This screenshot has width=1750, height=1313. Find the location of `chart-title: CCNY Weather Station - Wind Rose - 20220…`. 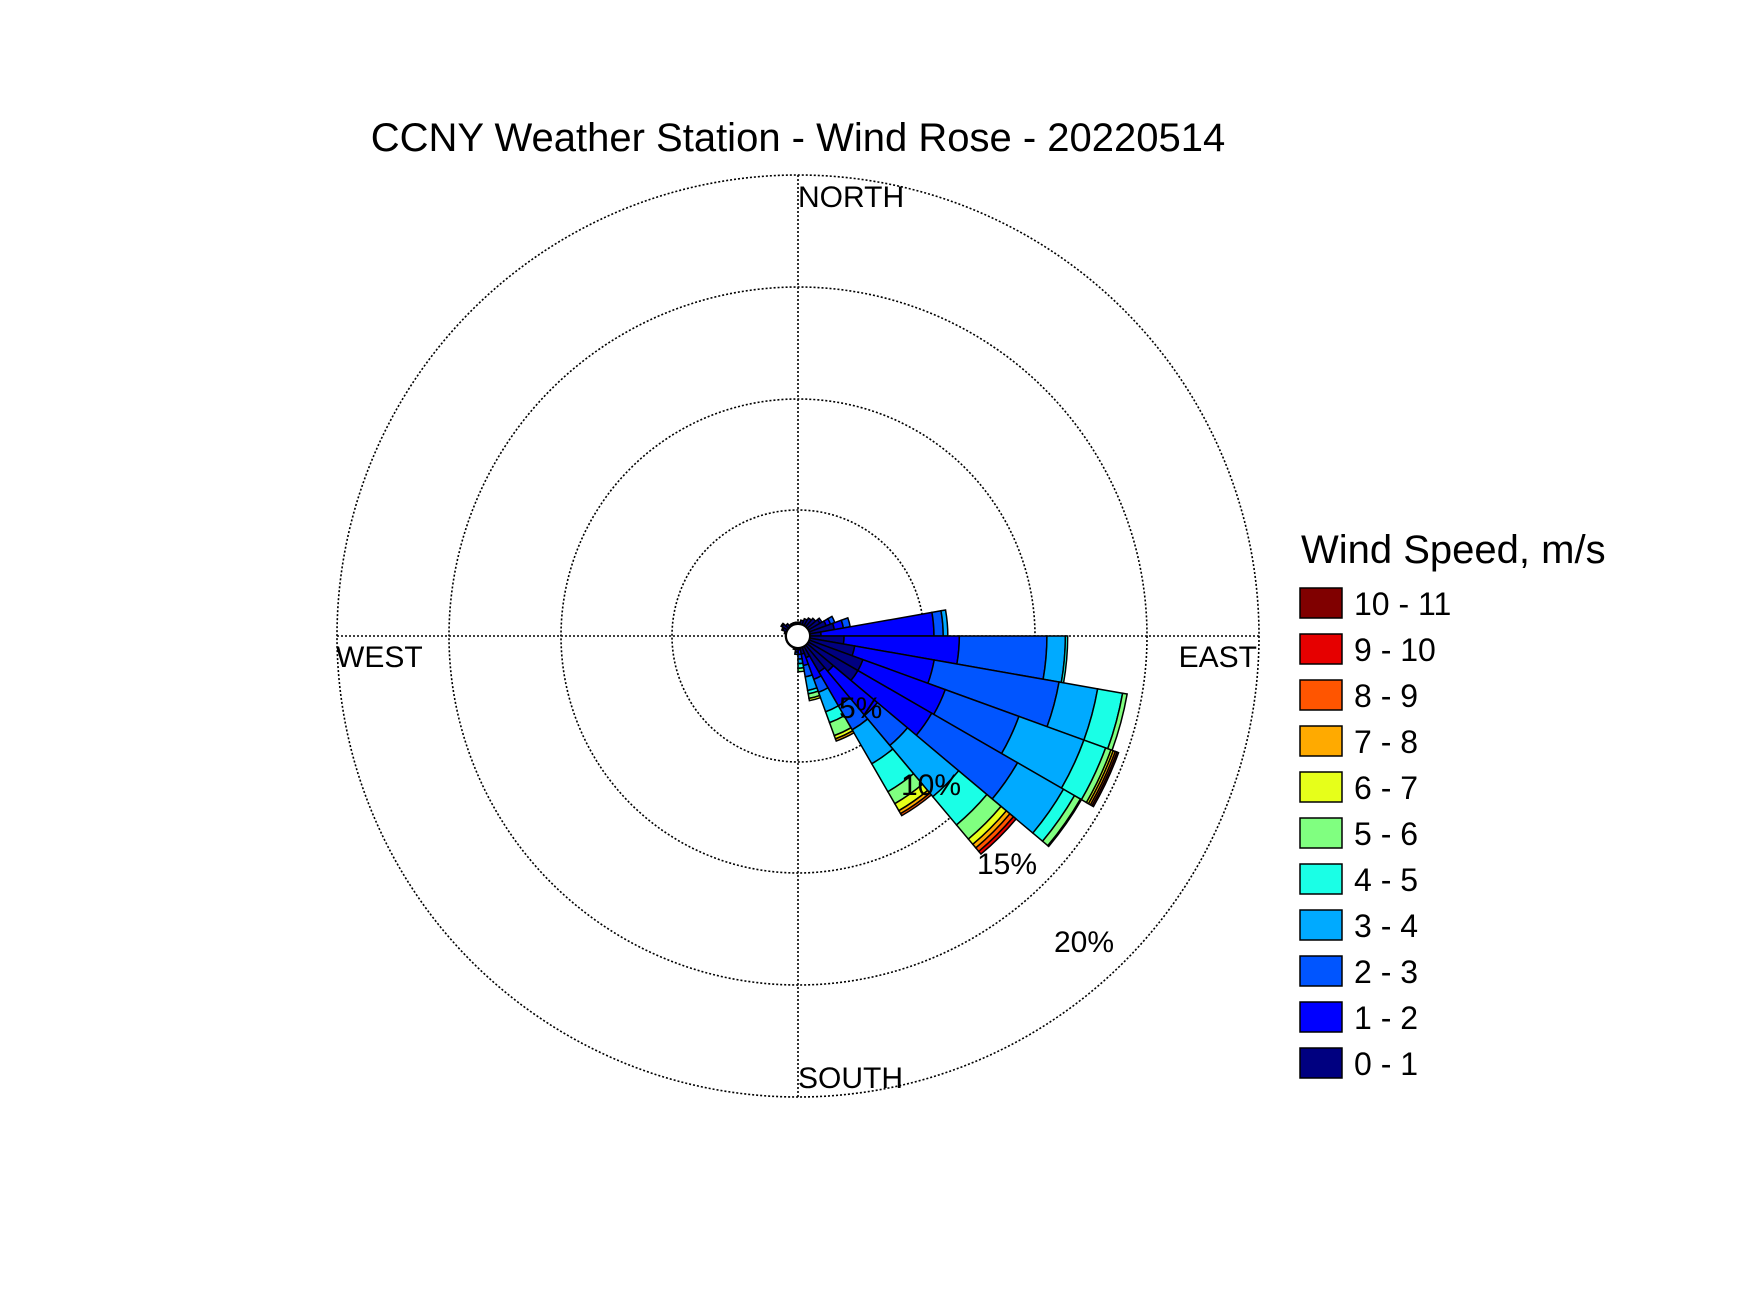

chart-title: CCNY Weather Station - Wind Rose - 20220… is located at coordinates (798, 138).